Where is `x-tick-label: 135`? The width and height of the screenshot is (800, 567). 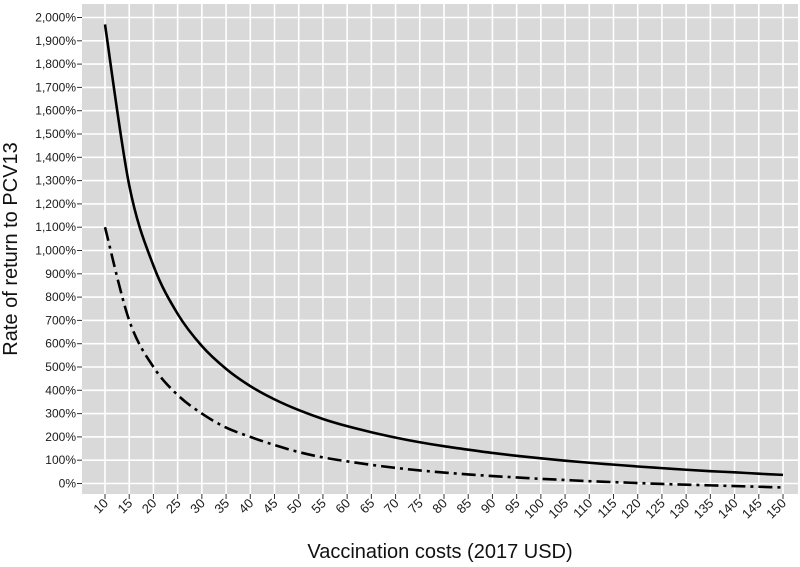 x-tick-label: 135 is located at coordinates (704, 509).